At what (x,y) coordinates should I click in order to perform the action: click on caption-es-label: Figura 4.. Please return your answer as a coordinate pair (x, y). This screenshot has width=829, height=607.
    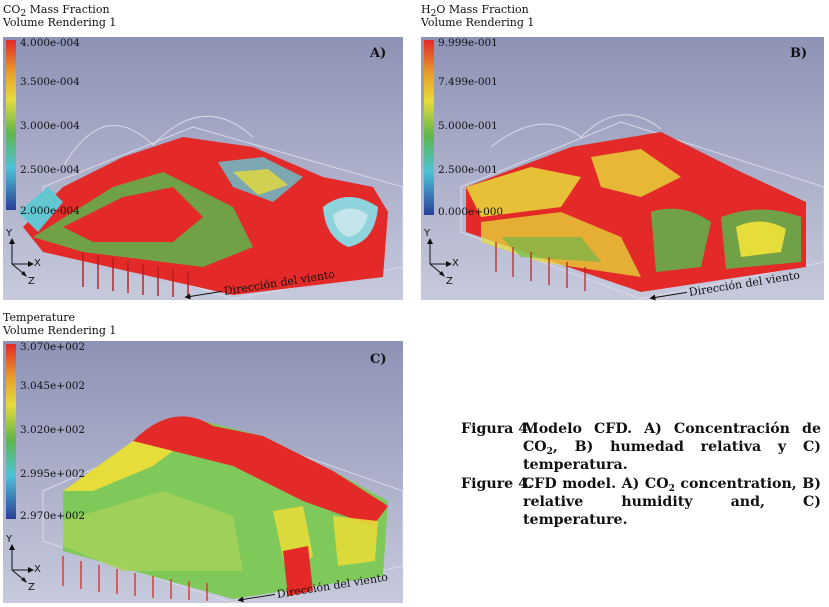
    Looking at the image, I should click on (497, 429).